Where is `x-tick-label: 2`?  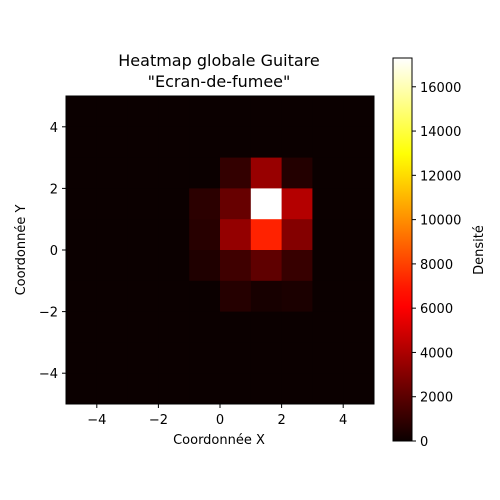 x-tick-label: 2 is located at coordinates (281, 420).